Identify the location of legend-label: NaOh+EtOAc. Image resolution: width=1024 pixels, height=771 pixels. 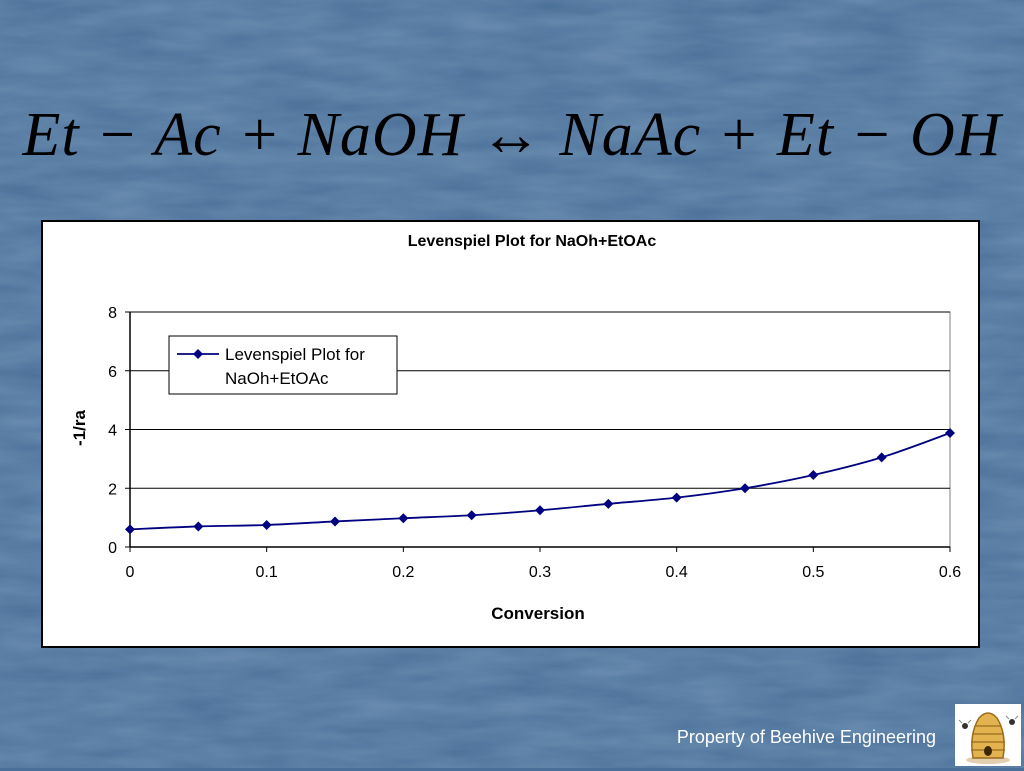
(277, 378).